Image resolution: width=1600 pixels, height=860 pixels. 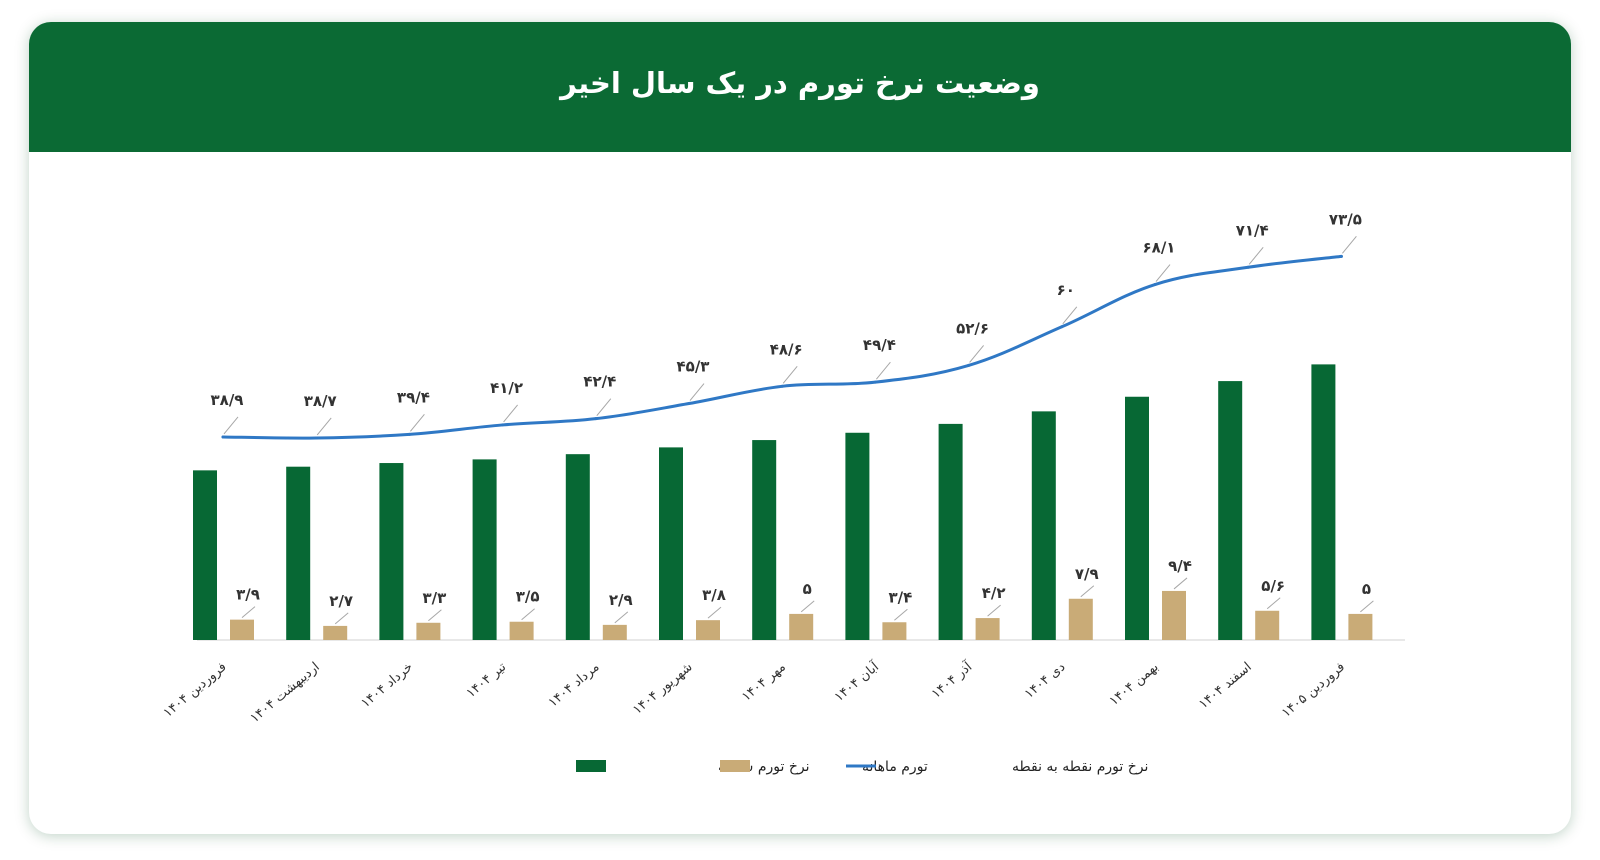 I want to click on x-tick-label: بهمن ۱۴۰۴, so click(x=1134, y=684).